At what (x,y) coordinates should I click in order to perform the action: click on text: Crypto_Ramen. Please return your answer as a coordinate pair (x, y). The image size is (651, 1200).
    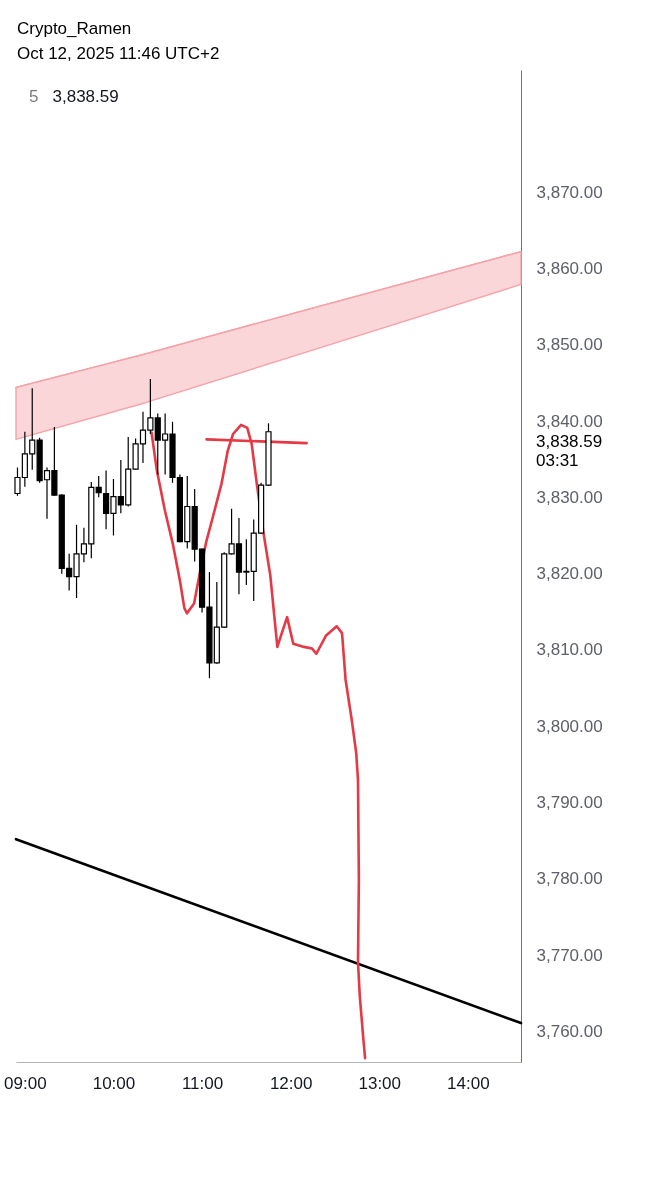
    Looking at the image, I should click on (74, 28).